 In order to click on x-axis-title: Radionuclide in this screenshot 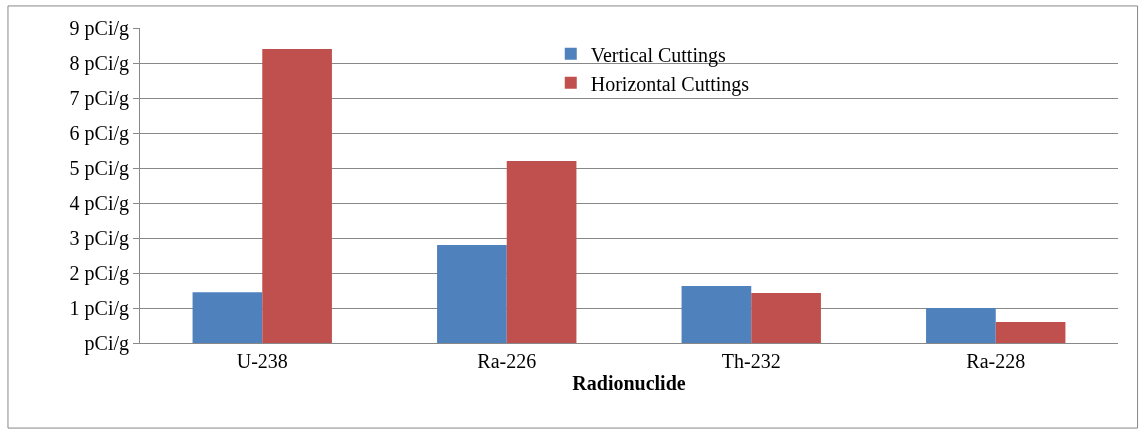, I will do `click(629, 382)`.